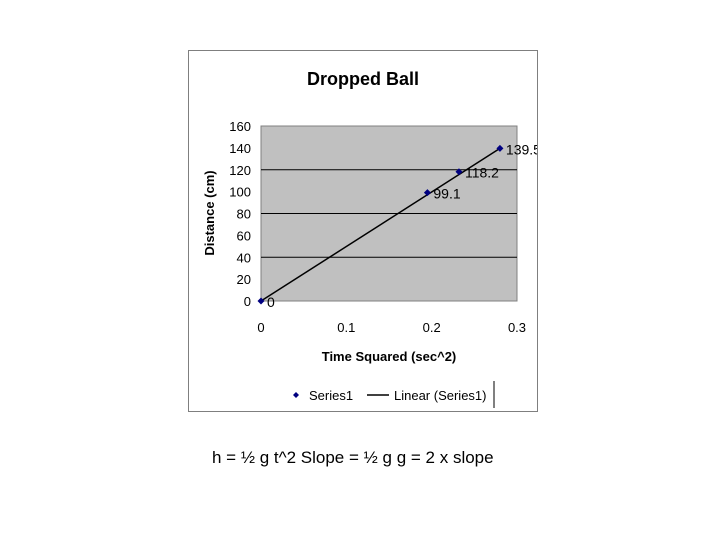 The height and width of the screenshot is (540, 720). Describe the element at coordinates (296, 395) in the screenshot. I see `legend-series1-marker` at that location.